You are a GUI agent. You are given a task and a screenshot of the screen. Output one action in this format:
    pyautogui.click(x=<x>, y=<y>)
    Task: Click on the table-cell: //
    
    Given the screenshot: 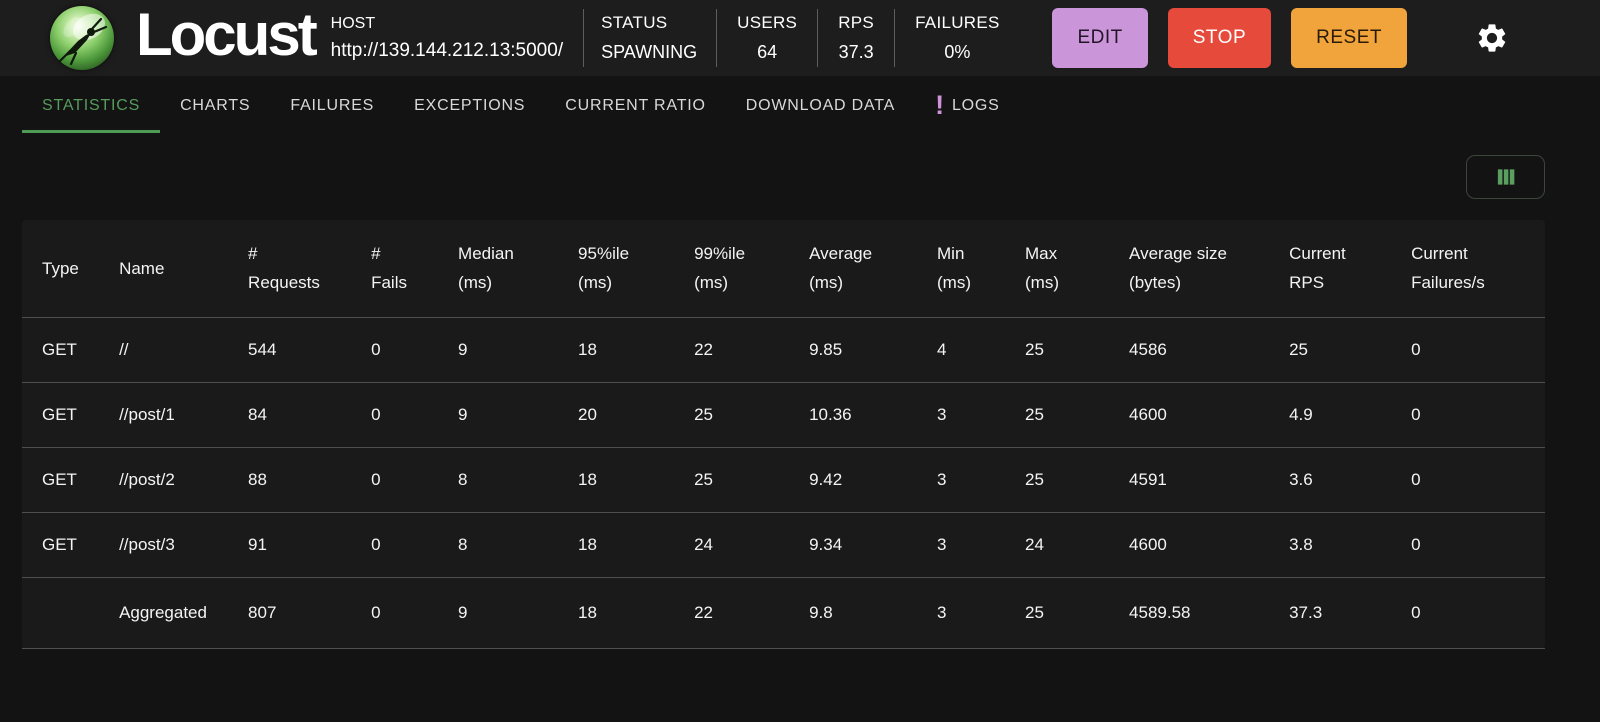 What is the action you would take?
    pyautogui.click(x=164, y=350)
    